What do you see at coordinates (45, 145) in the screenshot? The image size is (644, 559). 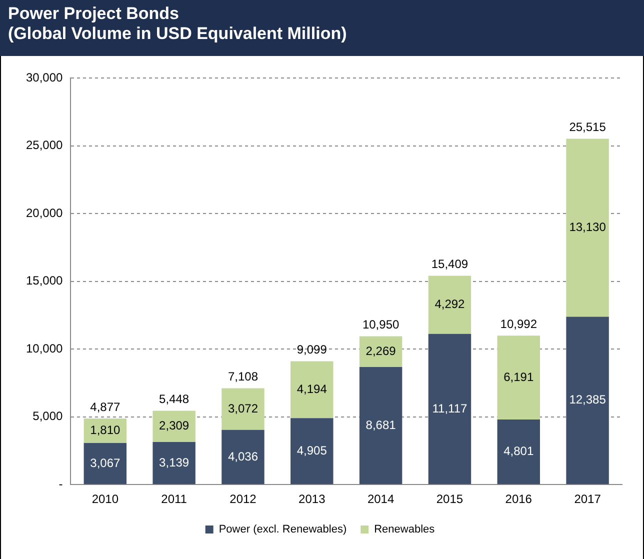 I see `y-tick-label: 25,000` at bounding box center [45, 145].